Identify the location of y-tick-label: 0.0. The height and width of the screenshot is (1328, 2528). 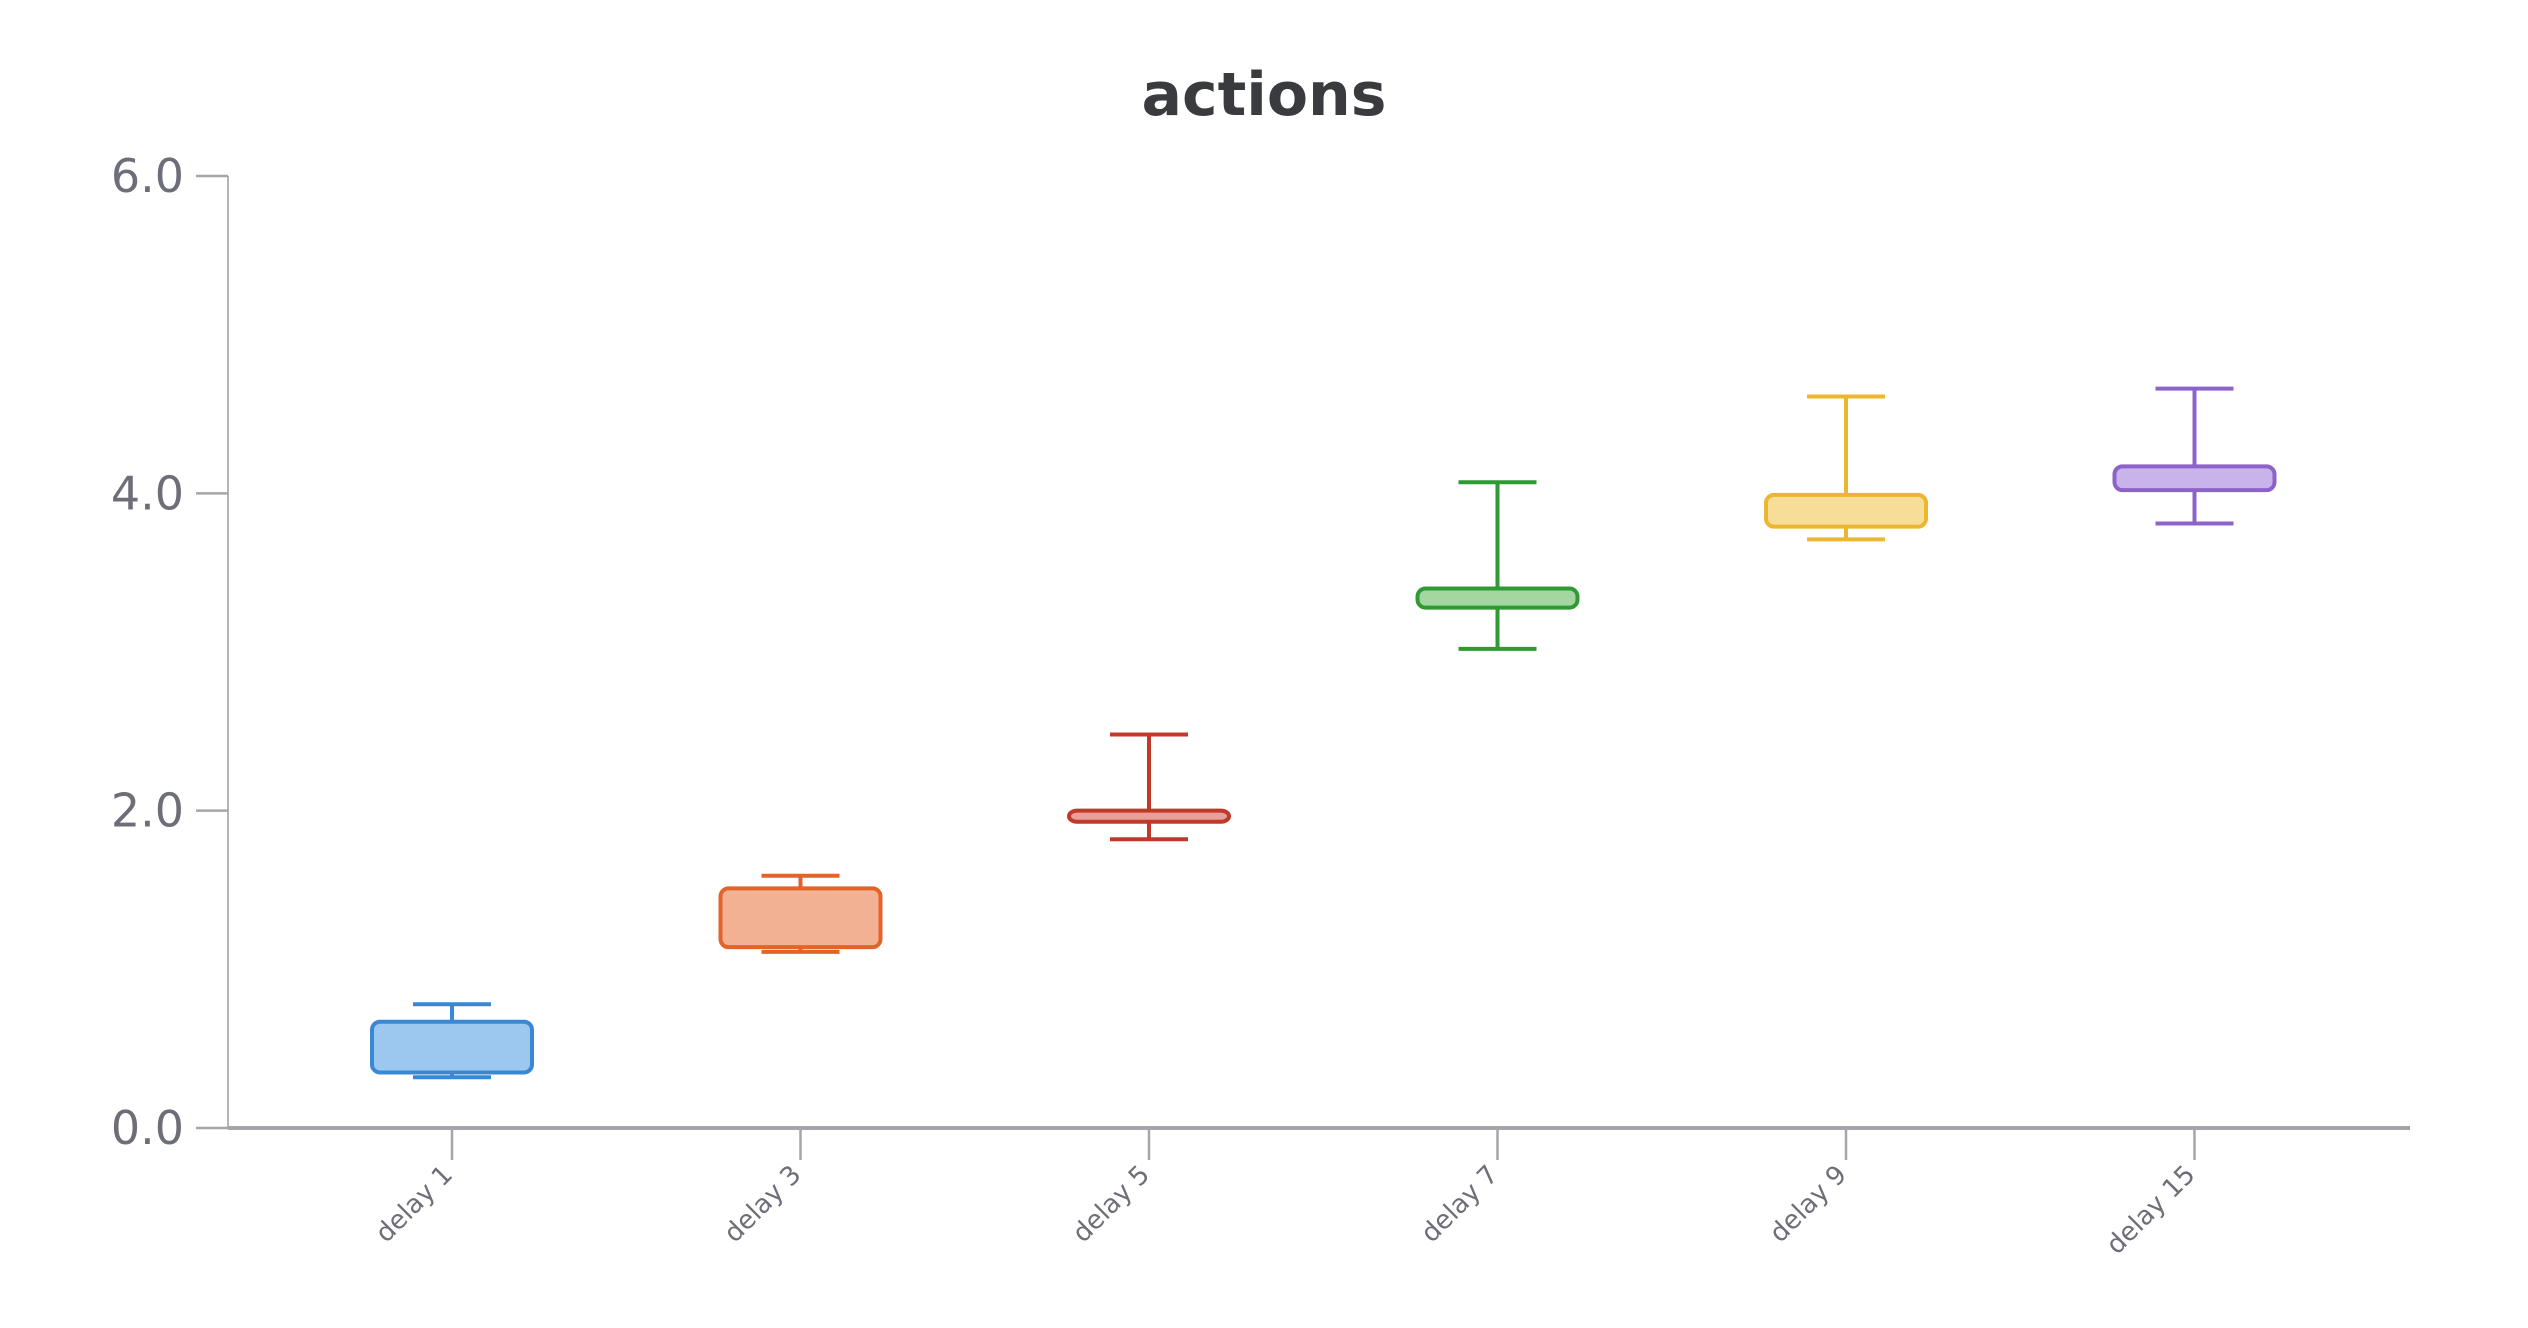
(147, 1128).